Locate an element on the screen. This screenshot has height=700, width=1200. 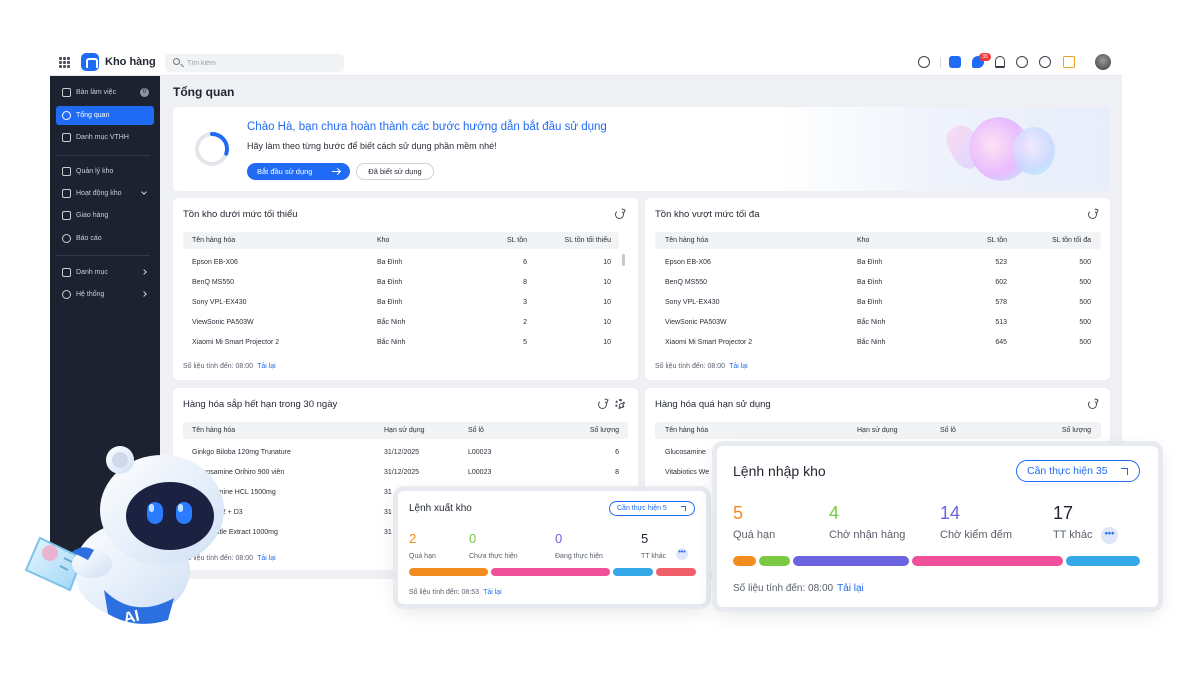
avatar is located at coordinates (1103, 62).